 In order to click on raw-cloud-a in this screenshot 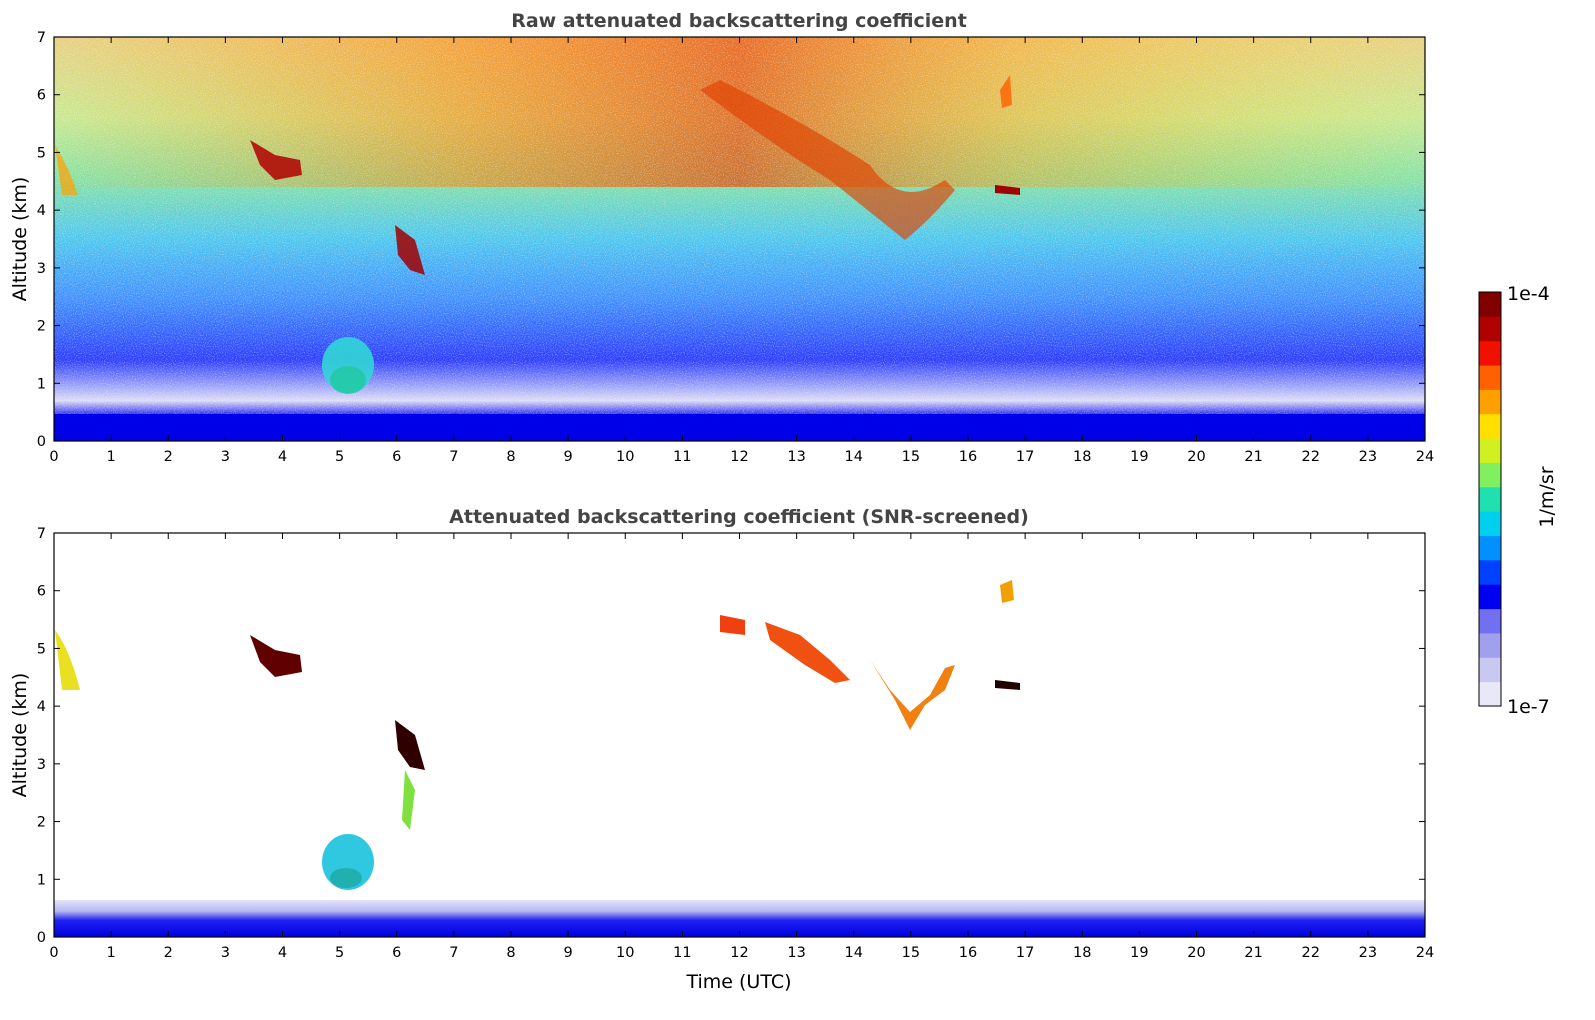, I will do `click(276, 160)`.